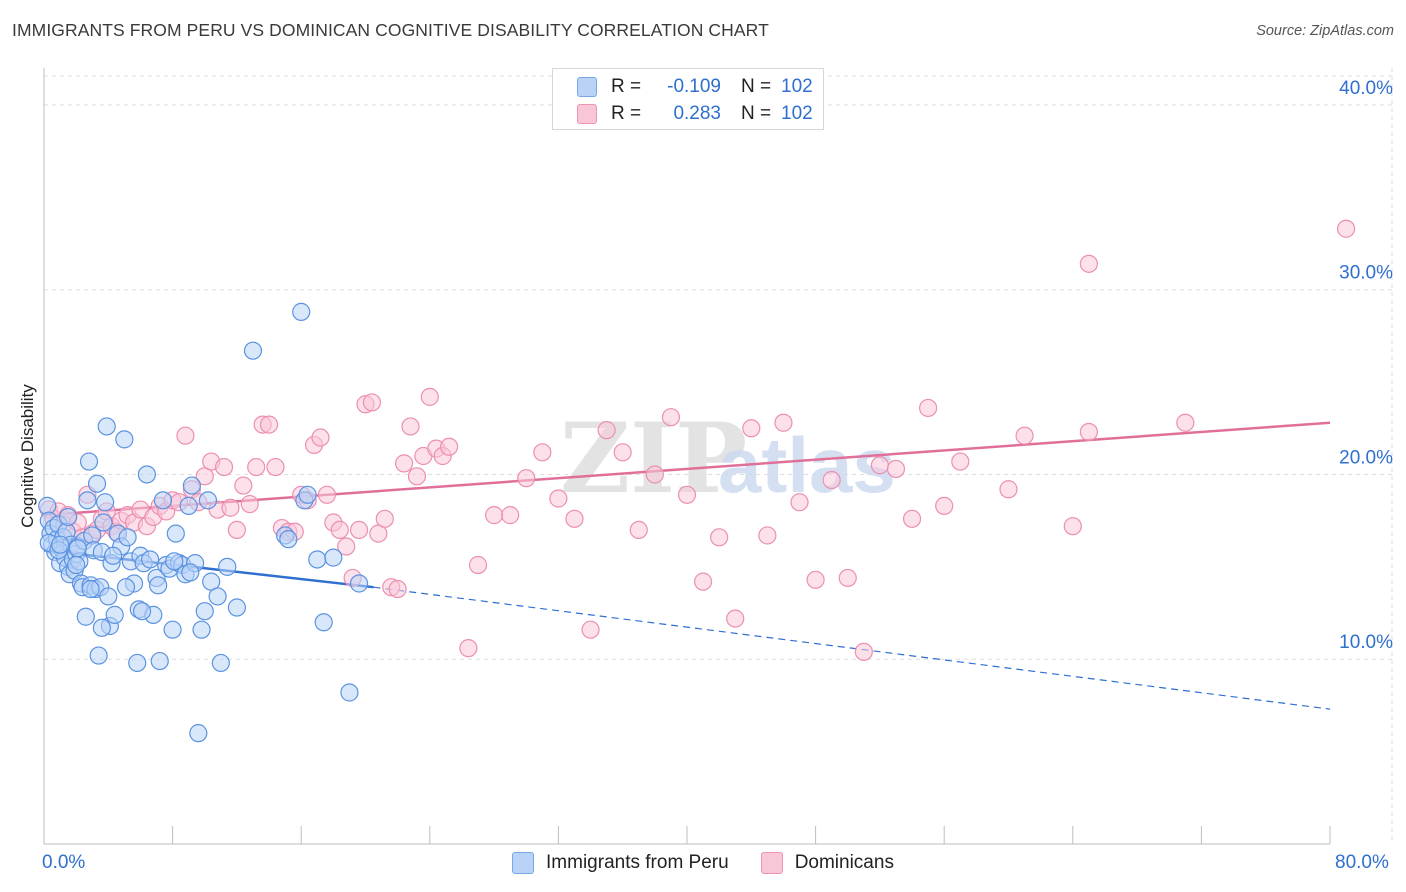 The width and height of the screenshot is (1406, 892). I want to click on legend-r-value-dominicans: 0.283, so click(697, 113).